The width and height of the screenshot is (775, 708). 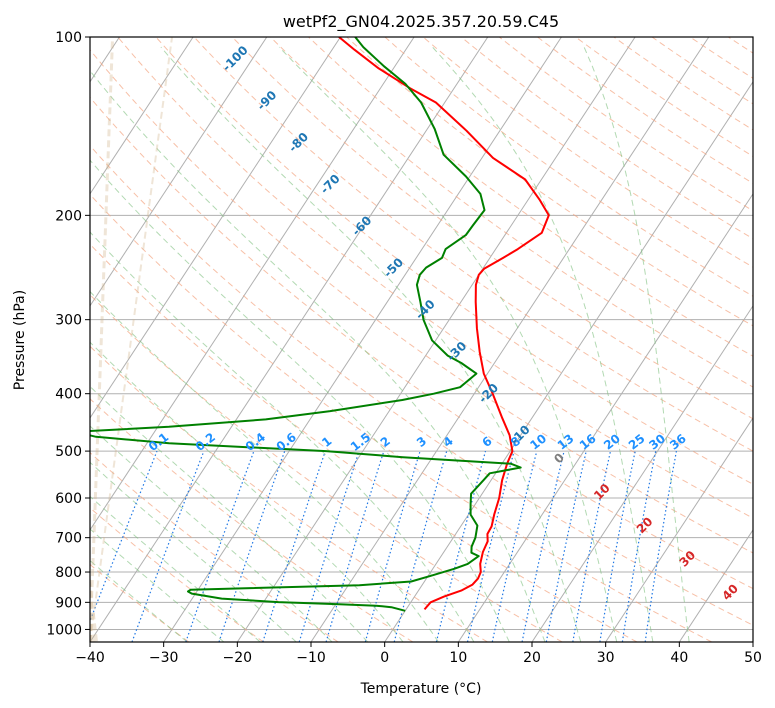 What do you see at coordinates (678, 441) in the screenshot?
I see `mixing-ratio-label: 36` at bounding box center [678, 441].